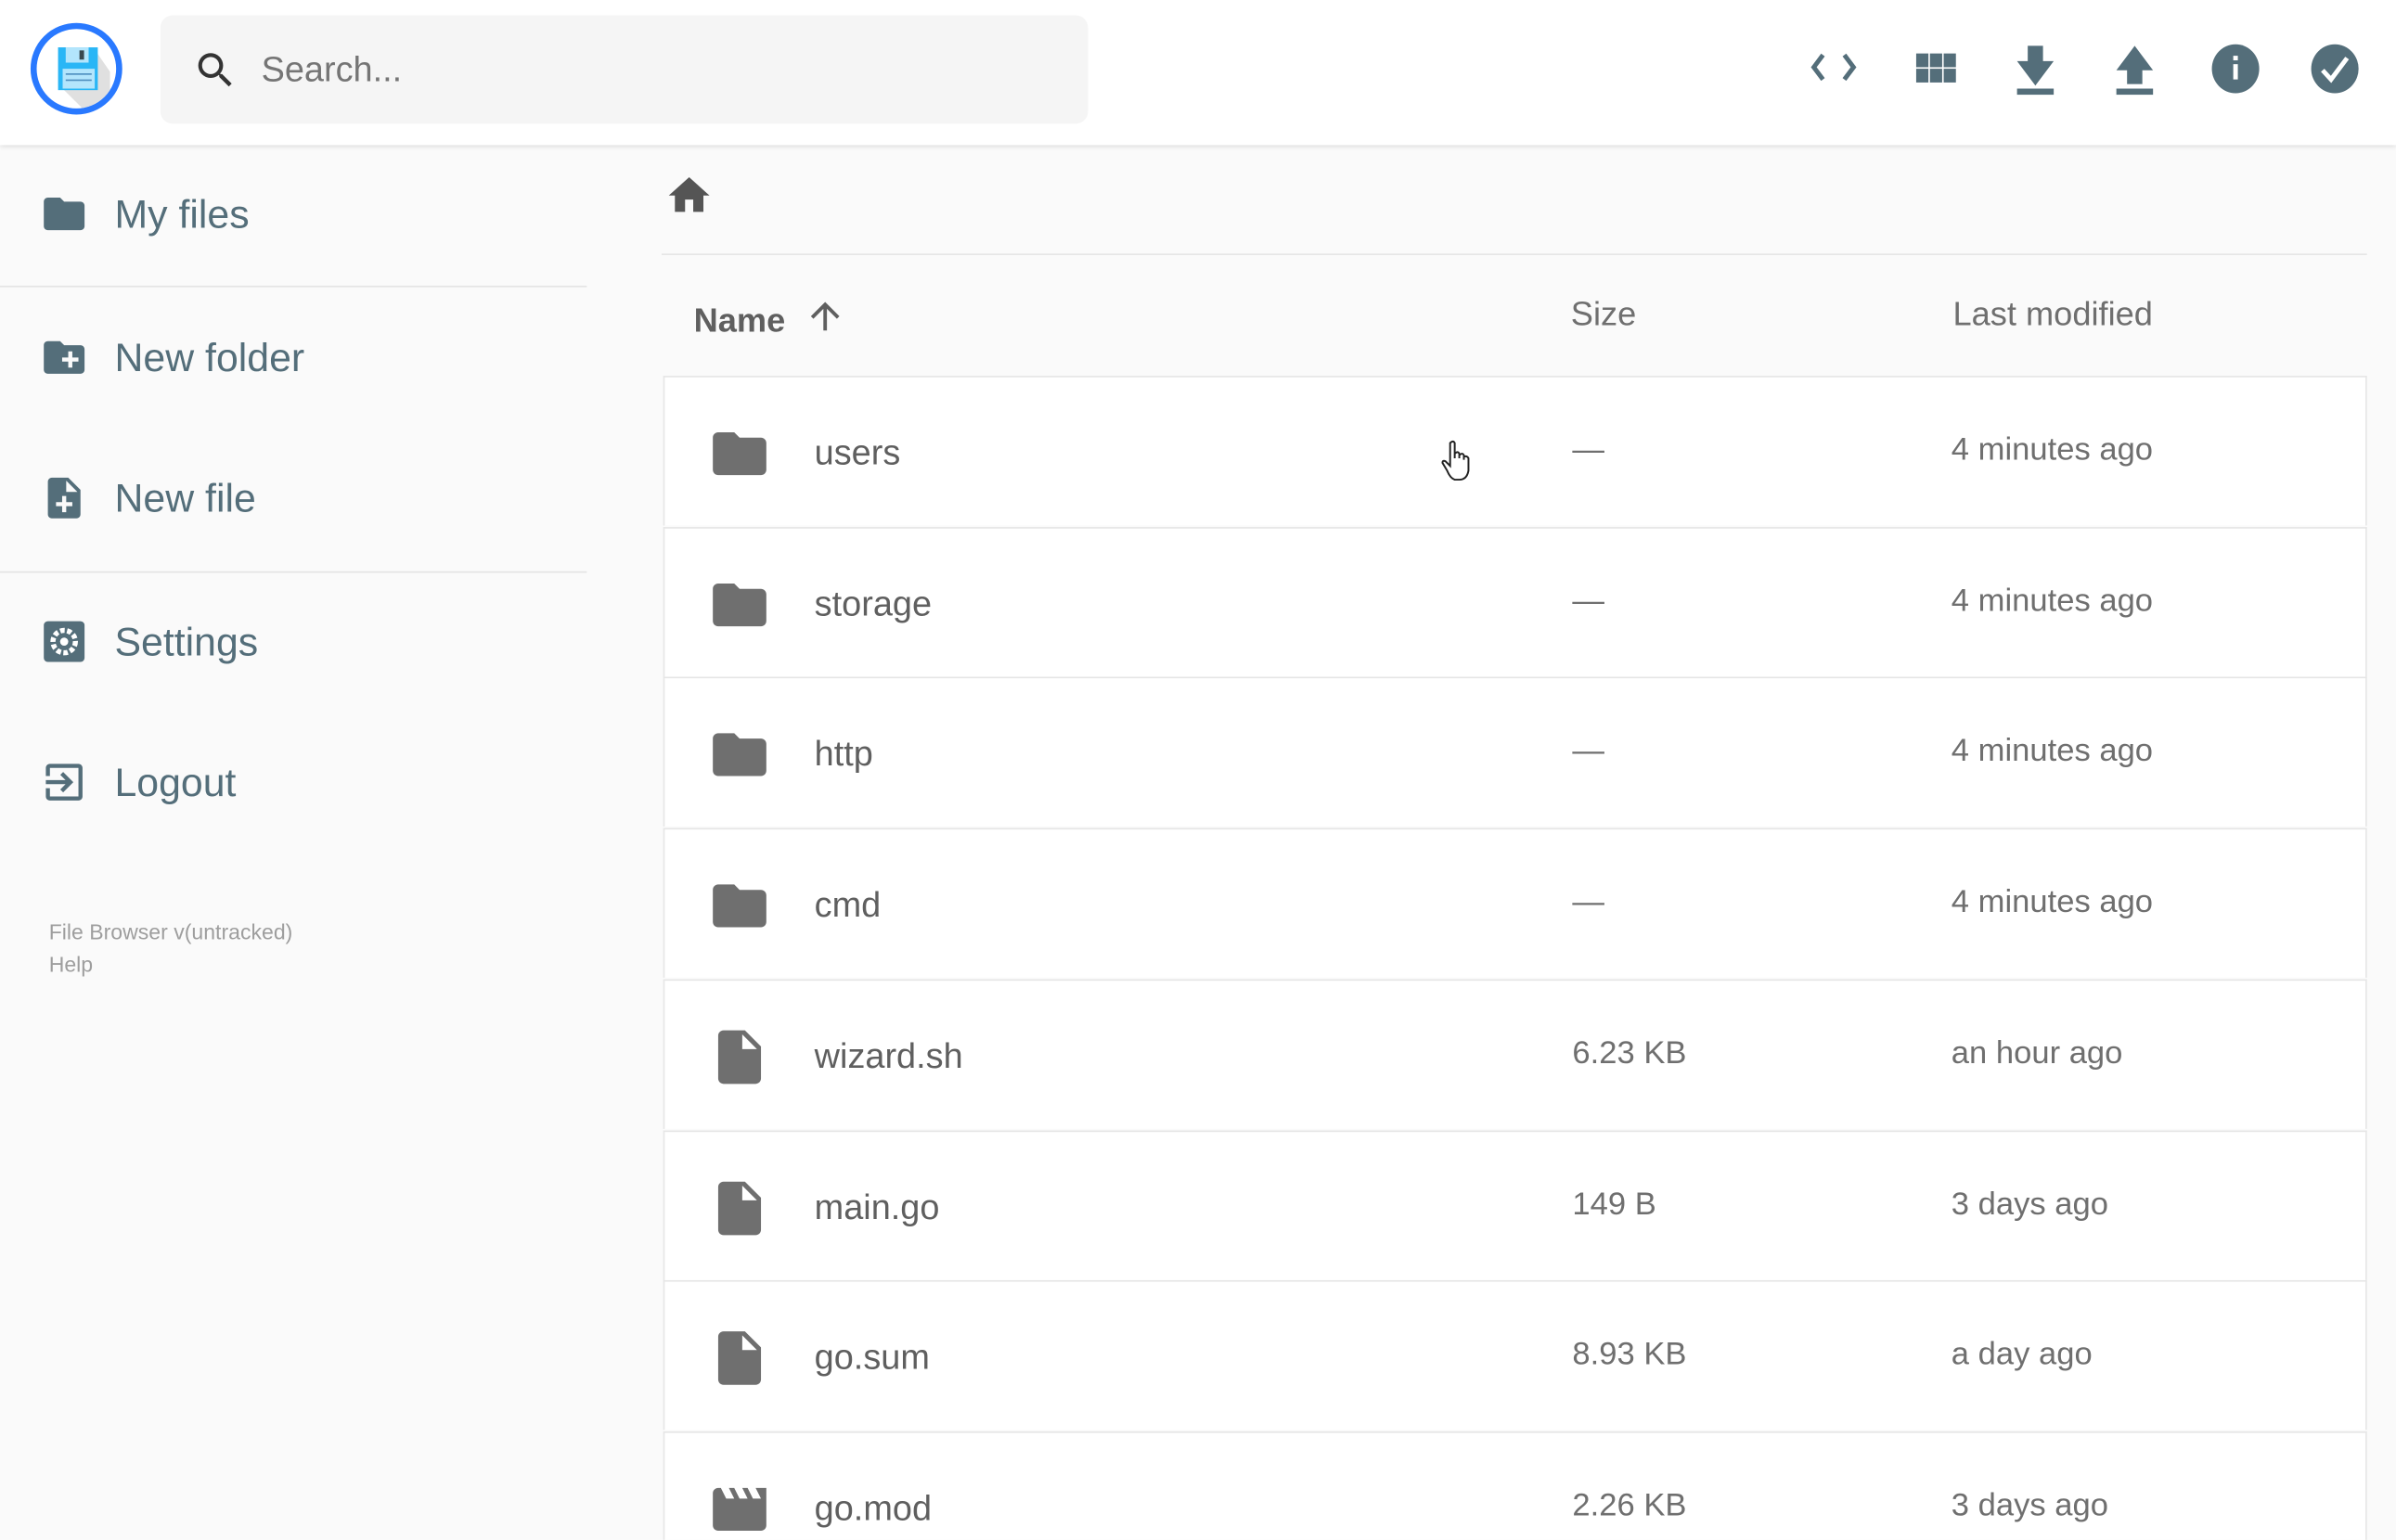 The width and height of the screenshot is (2396, 1540). What do you see at coordinates (64, 498) in the screenshot?
I see `note-add-icon` at bounding box center [64, 498].